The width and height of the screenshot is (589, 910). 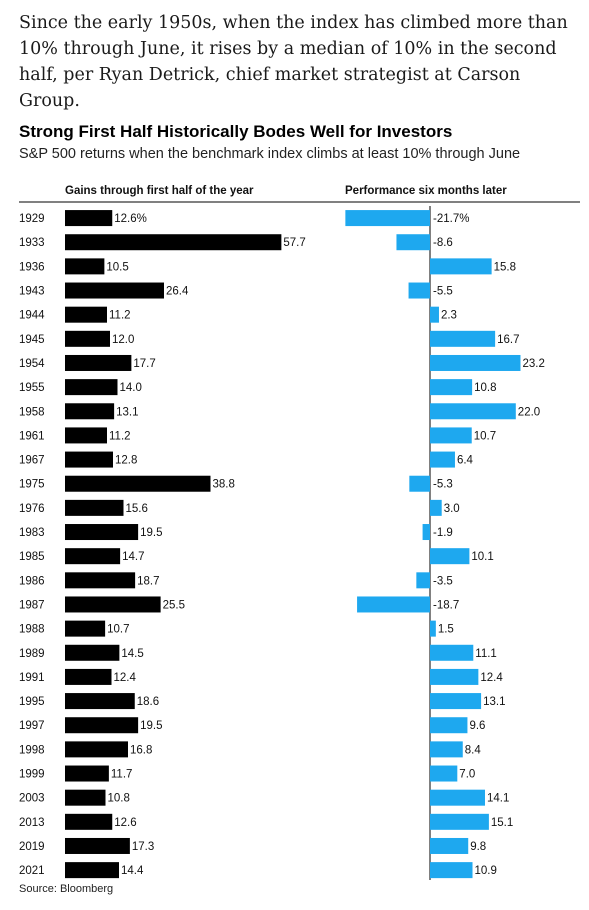 I want to click on year-label: 1989, so click(x=32, y=654).